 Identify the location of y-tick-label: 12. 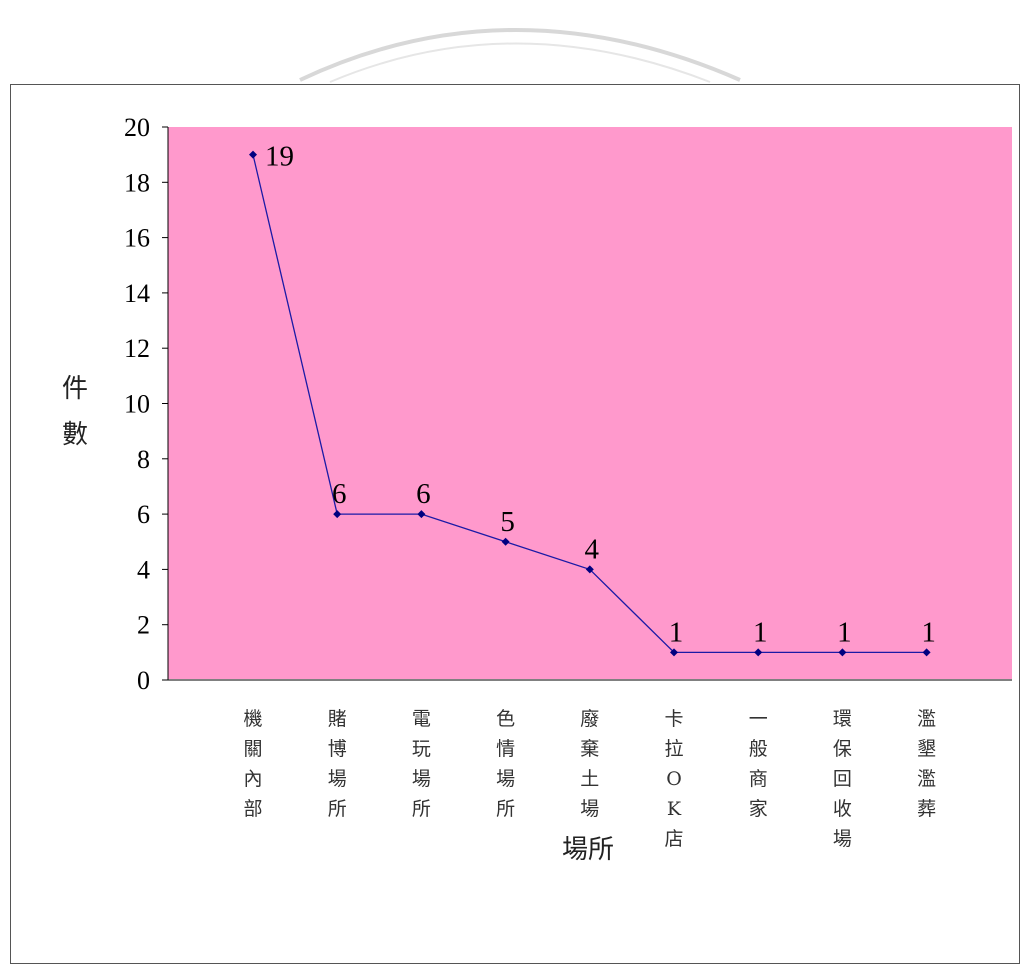
(137, 348).